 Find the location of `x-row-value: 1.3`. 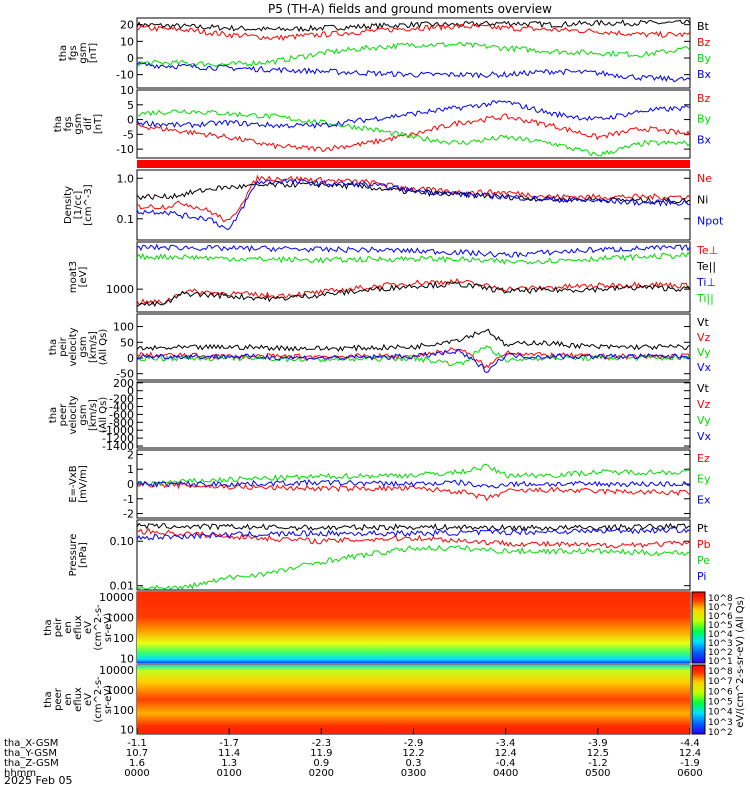

x-row-value: 1.3 is located at coordinates (229, 763).